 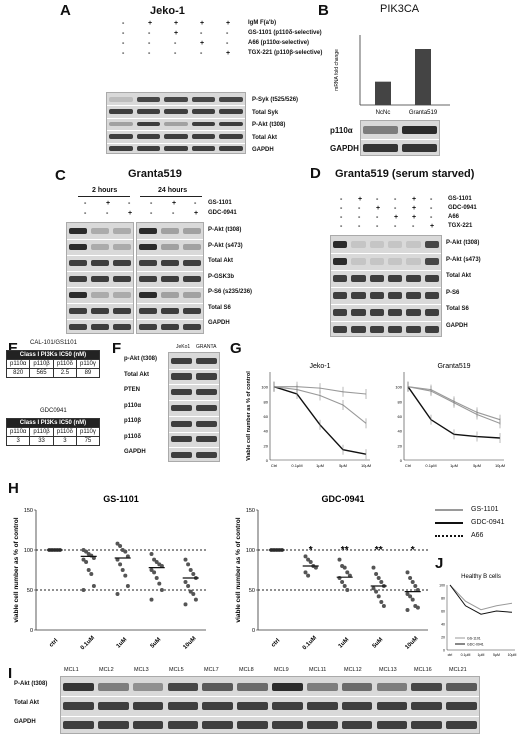 What do you see at coordinates (423, 670) in the screenshot?
I see `lane-label: MCL16` at bounding box center [423, 670].